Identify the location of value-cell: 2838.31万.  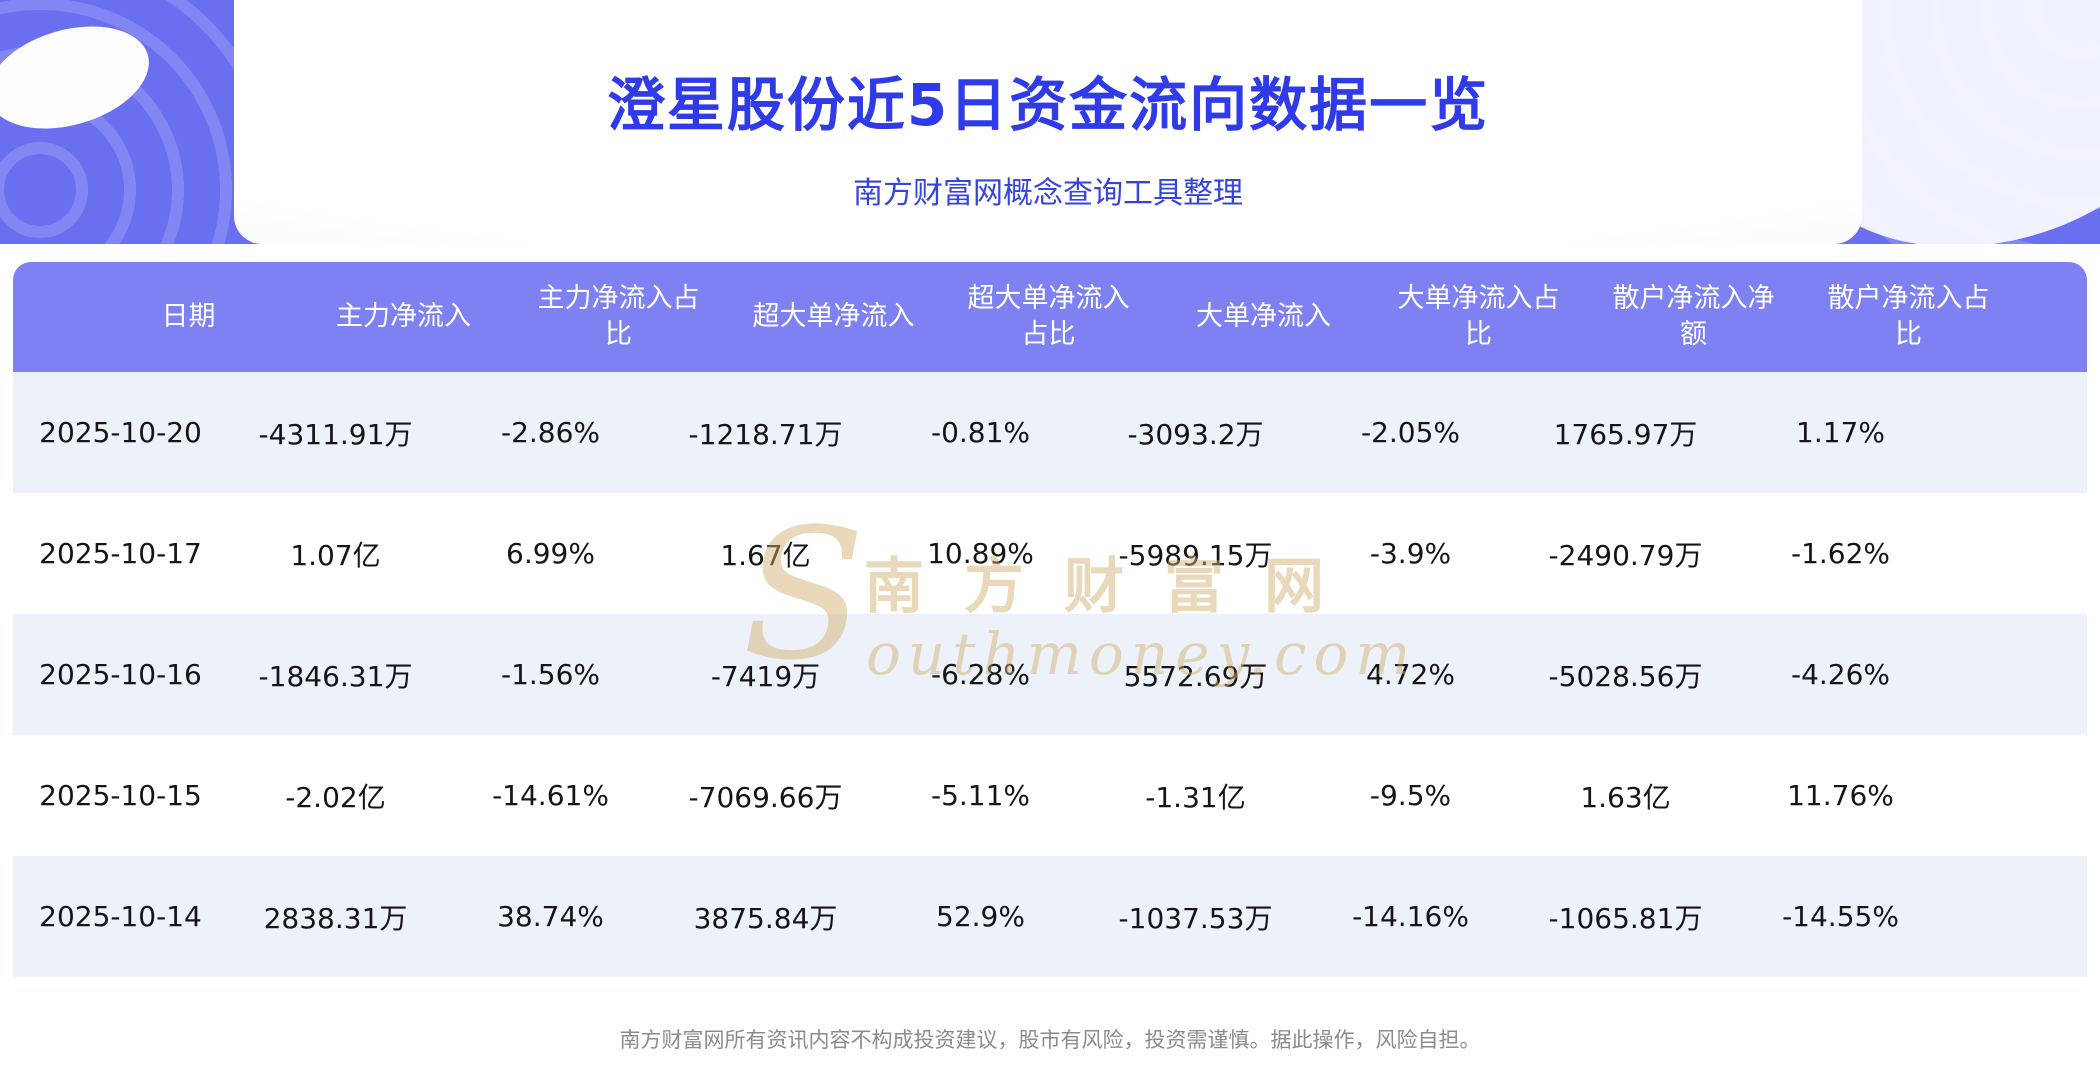
(335, 918).